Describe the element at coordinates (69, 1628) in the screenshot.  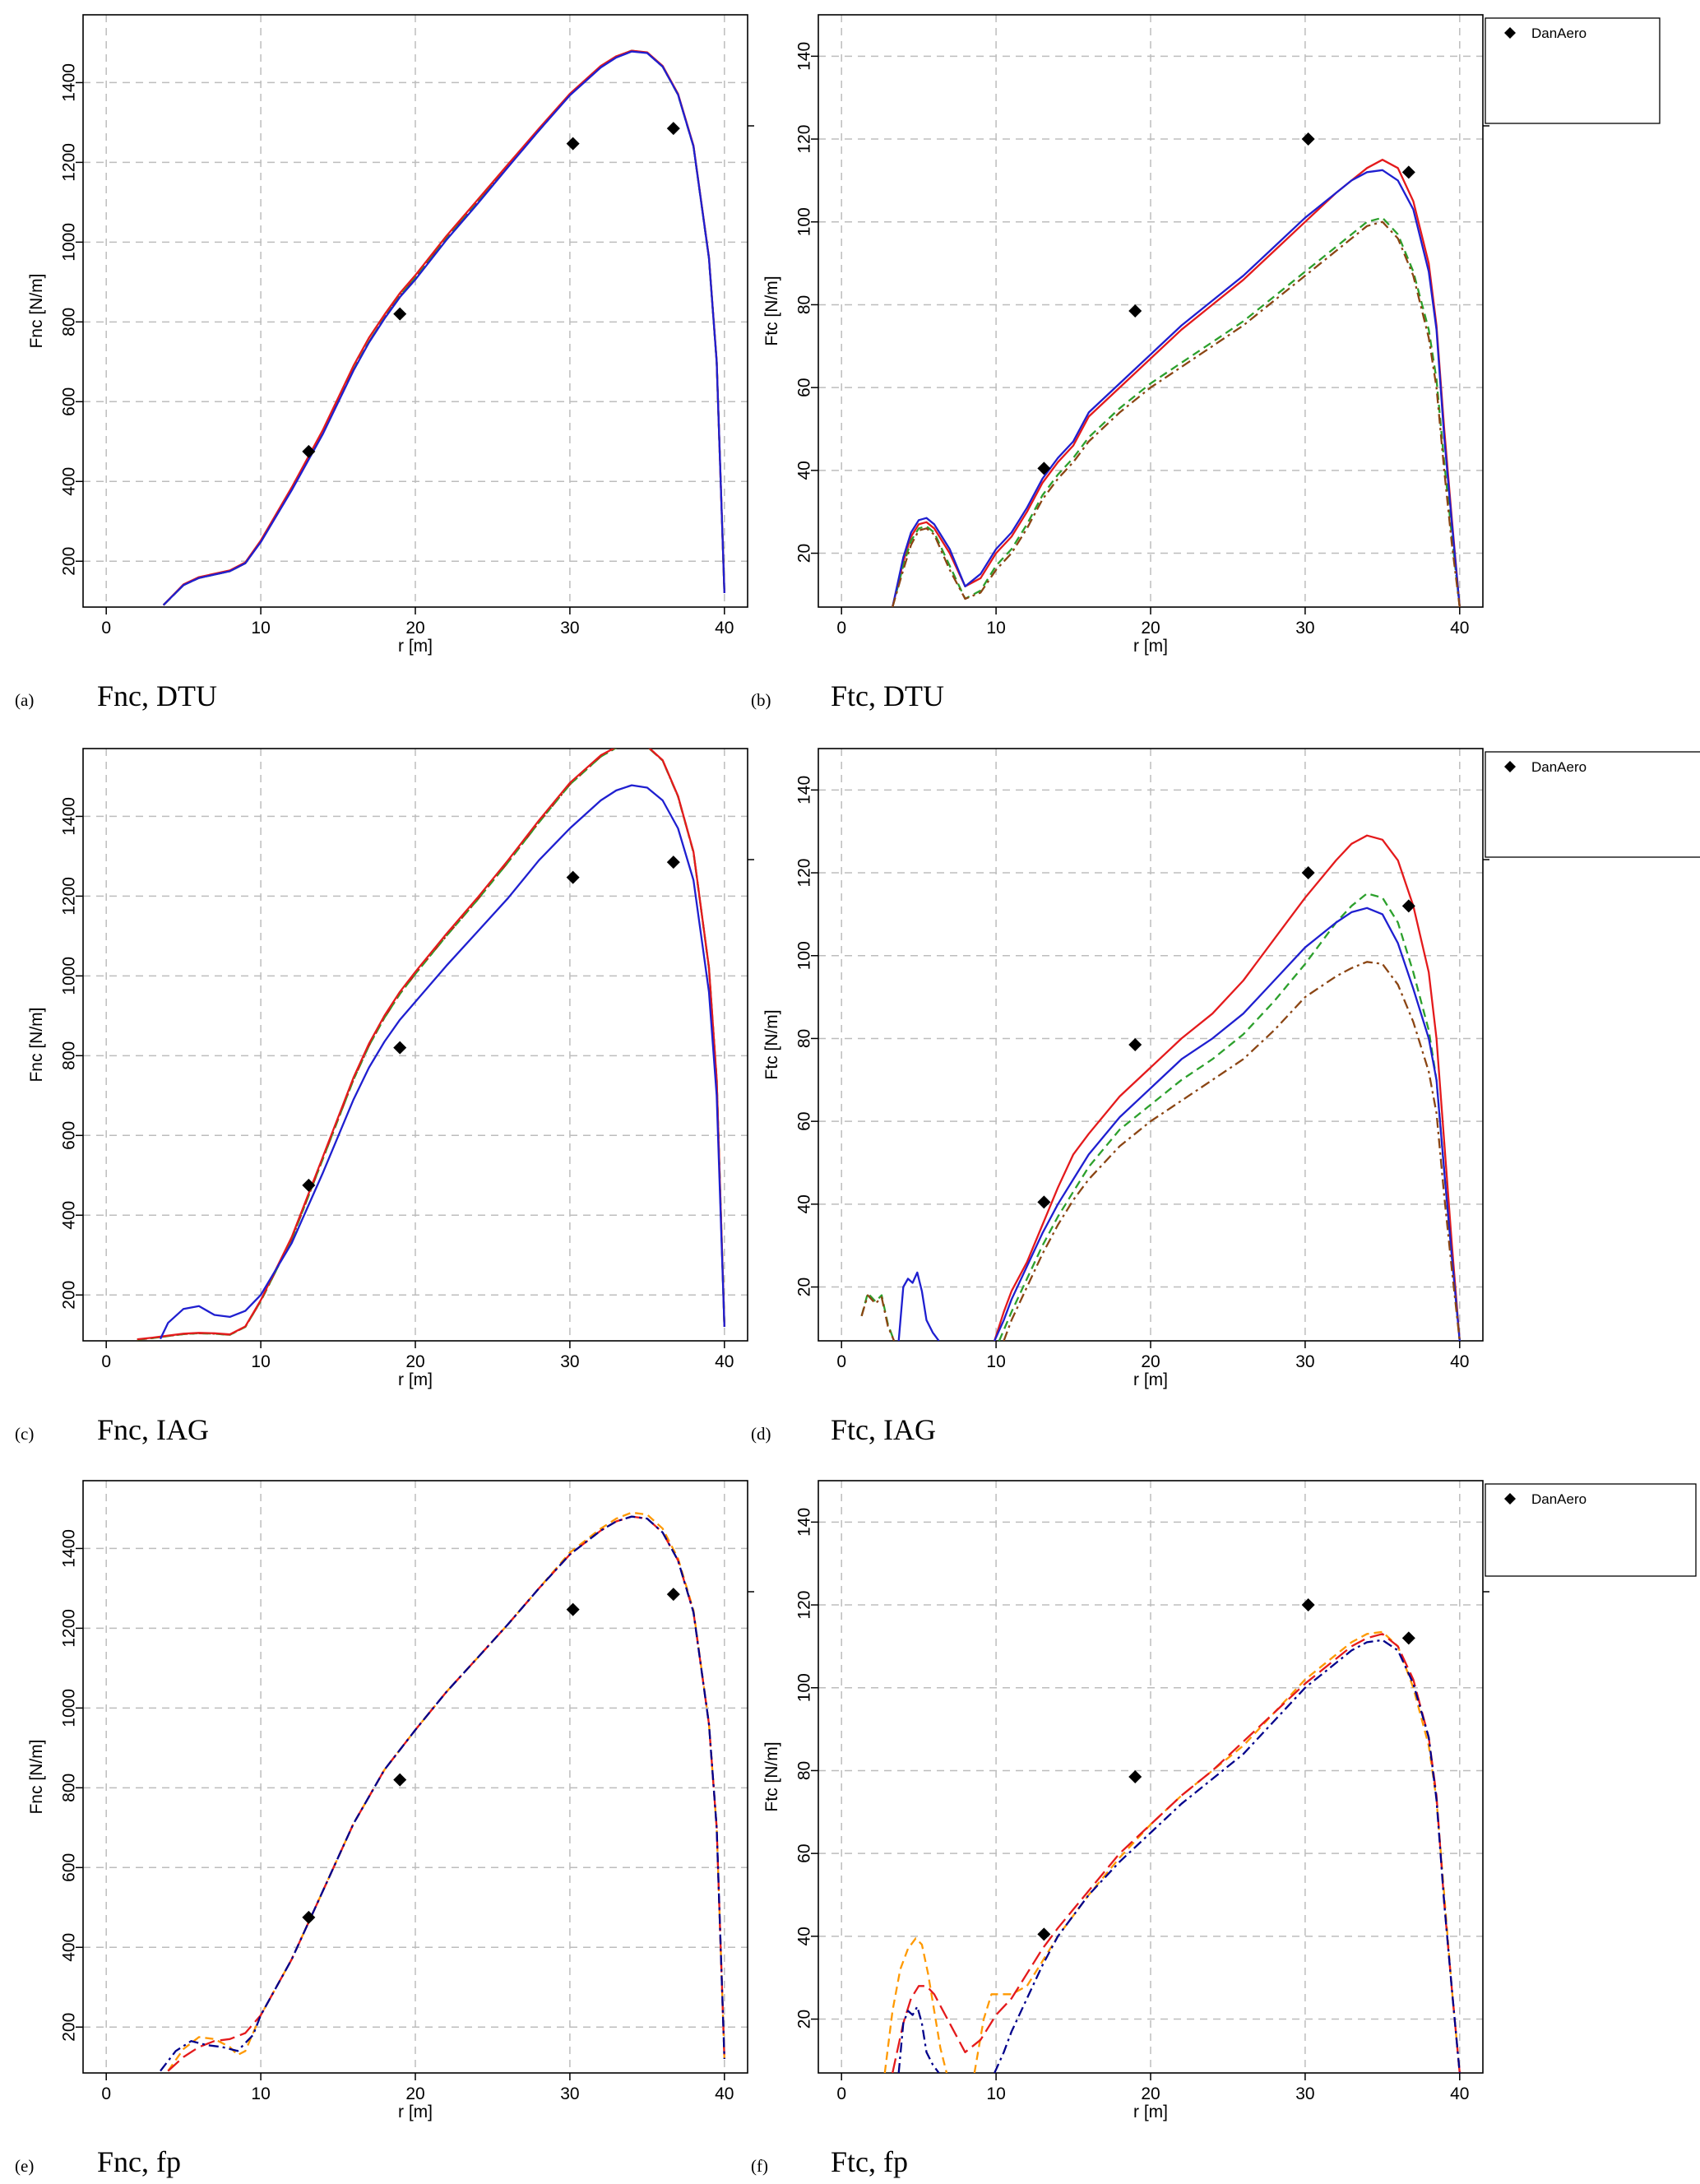
I see `y-tick-label: 1200` at that location.